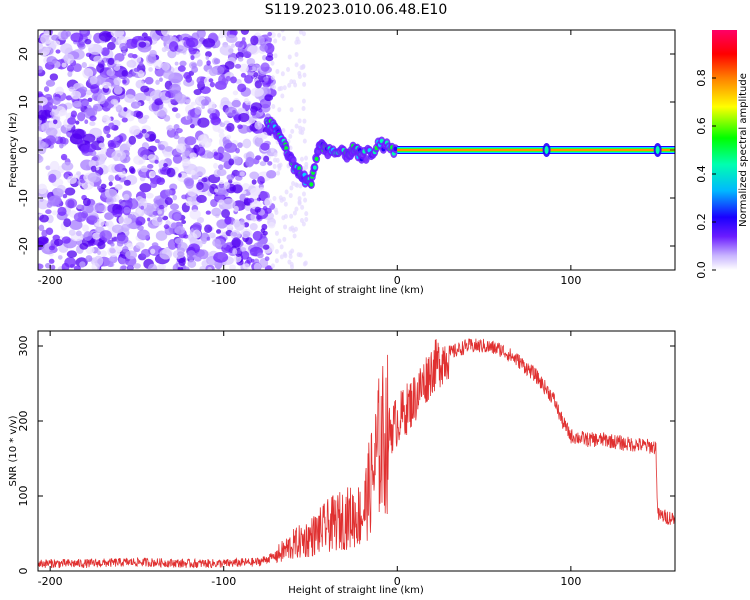 The width and height of the screenshot is (750, 600). What do you see at coordinates (23, 102) in the screenshot?
I see `spectrogram-ytick-label: 10` at bounding box center [23, 102].